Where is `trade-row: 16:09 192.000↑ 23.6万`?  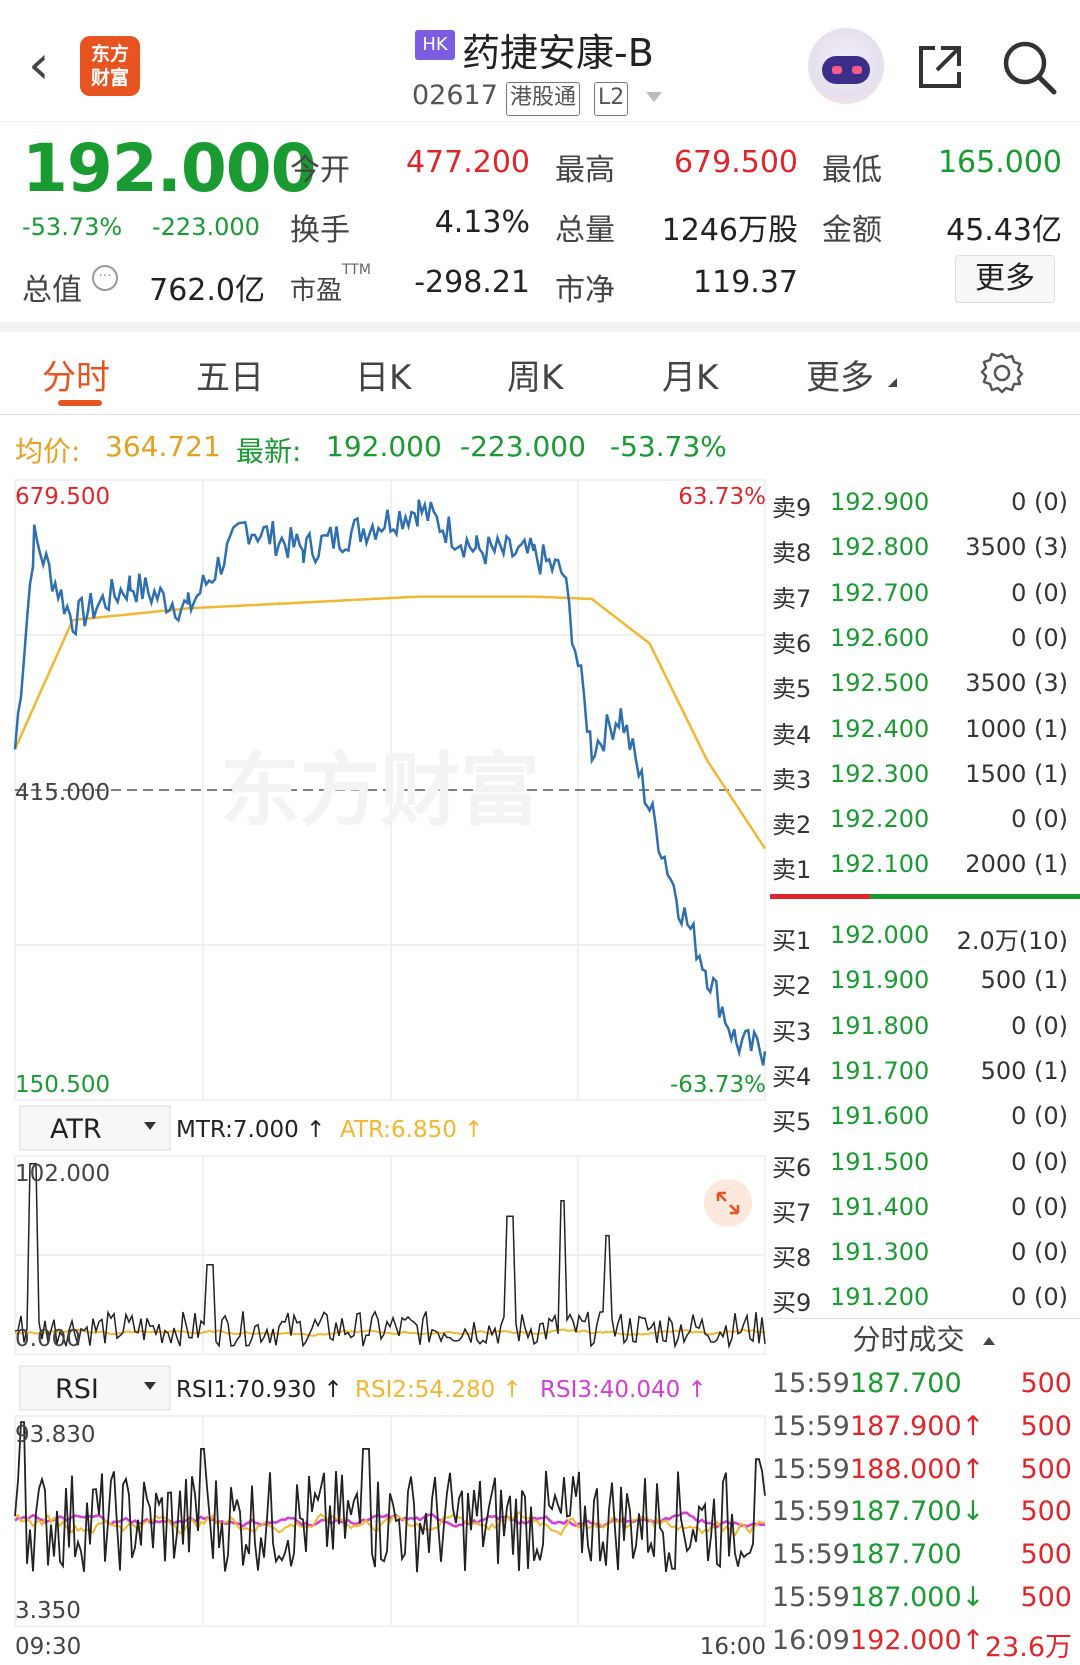
trade-row: 16:09 192.000↑ 23.6万 is located at coordinates (924, 1641).